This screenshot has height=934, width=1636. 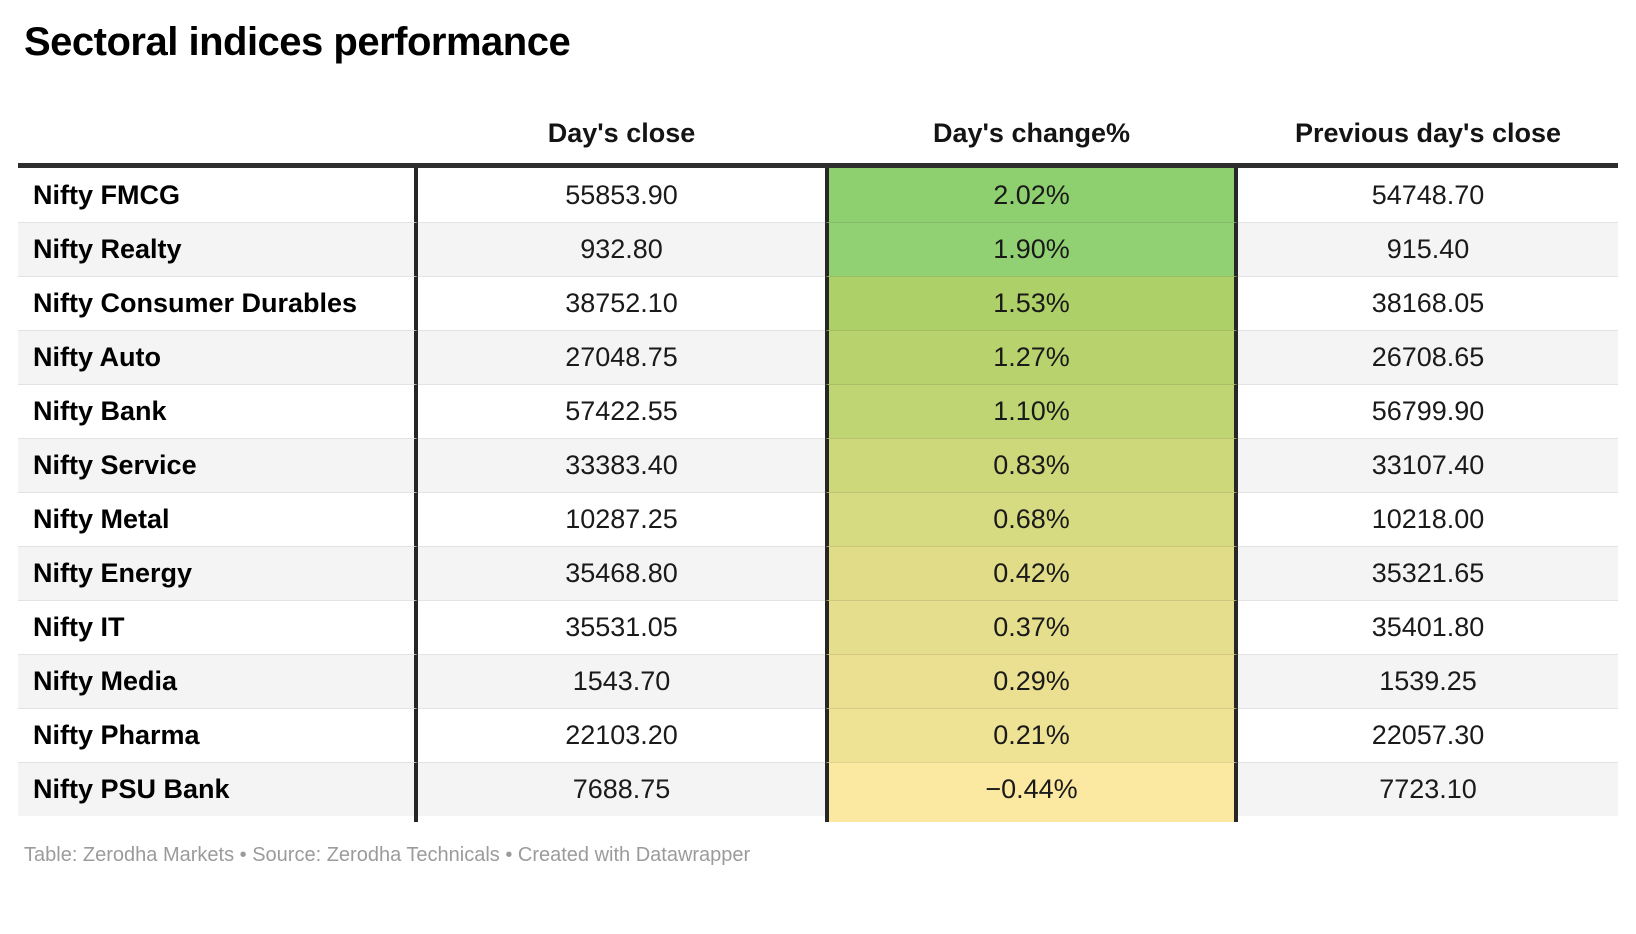 What do you see at coordinates (297, 42) in the screenshot?
I see `page-title: Sectoral indices performance` at bounding box center [297, 42].